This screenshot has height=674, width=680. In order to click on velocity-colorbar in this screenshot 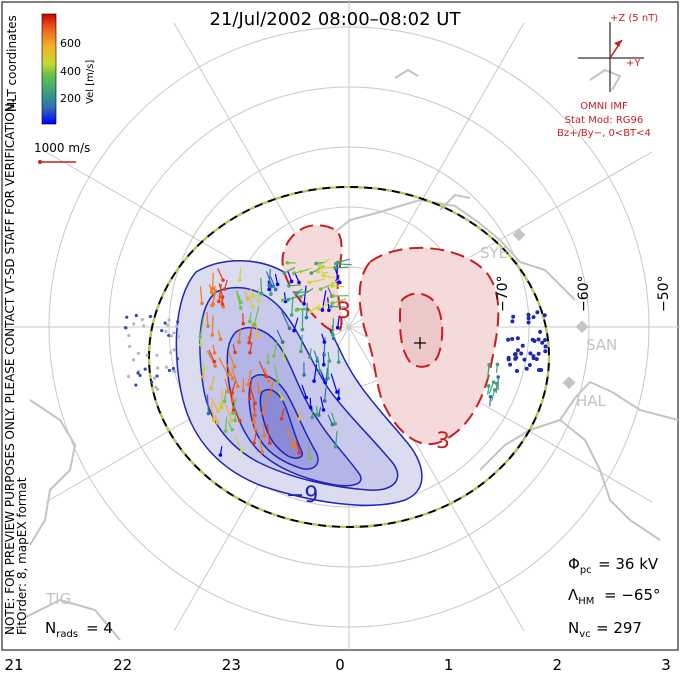, I will do `click(49, 69)`.